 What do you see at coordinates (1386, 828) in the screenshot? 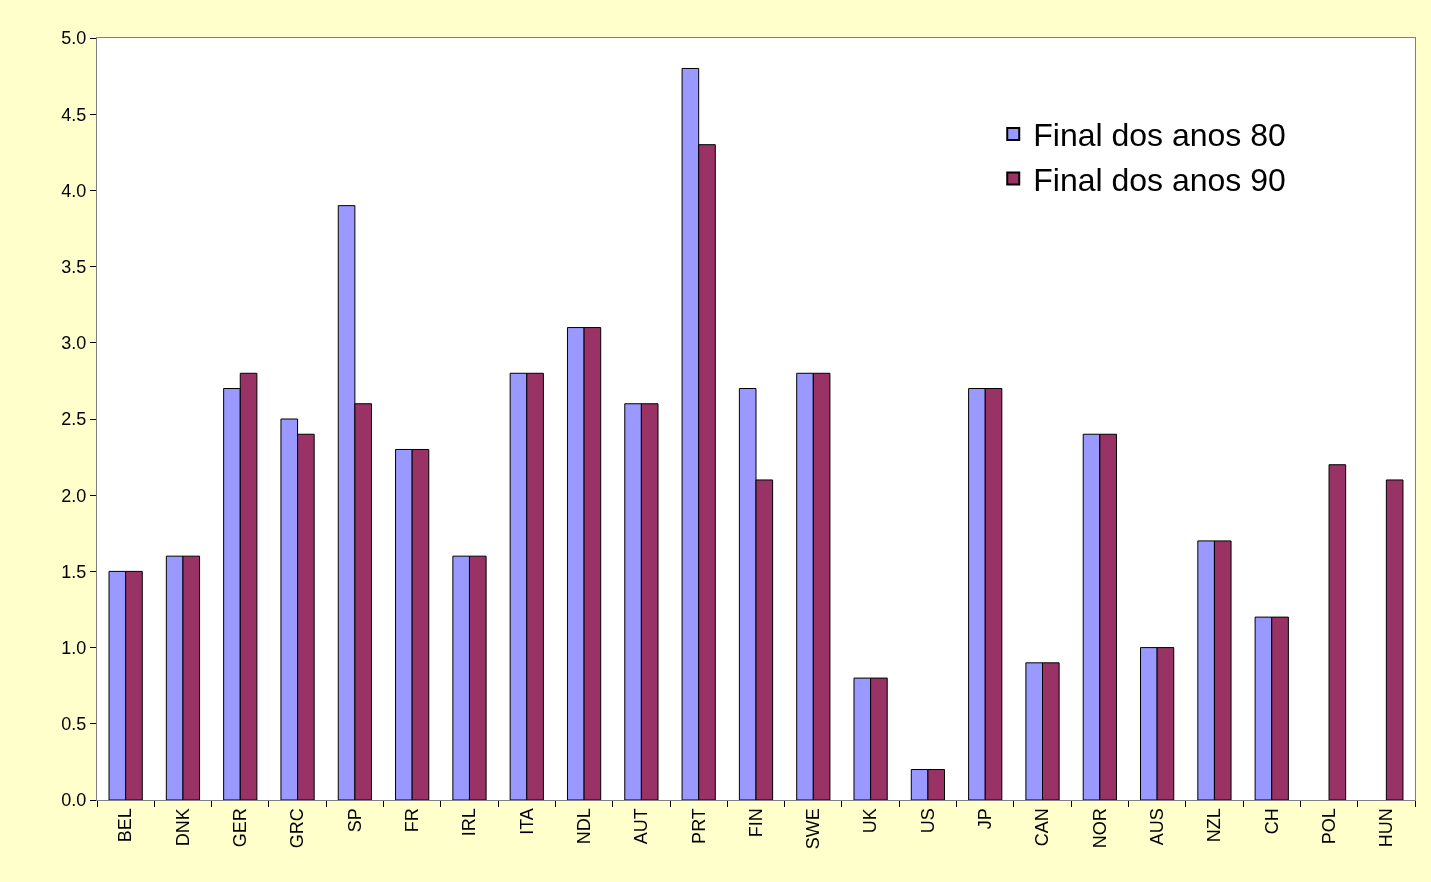
I see `x-tick-label: HUN` at bounding box center [1386, 828].